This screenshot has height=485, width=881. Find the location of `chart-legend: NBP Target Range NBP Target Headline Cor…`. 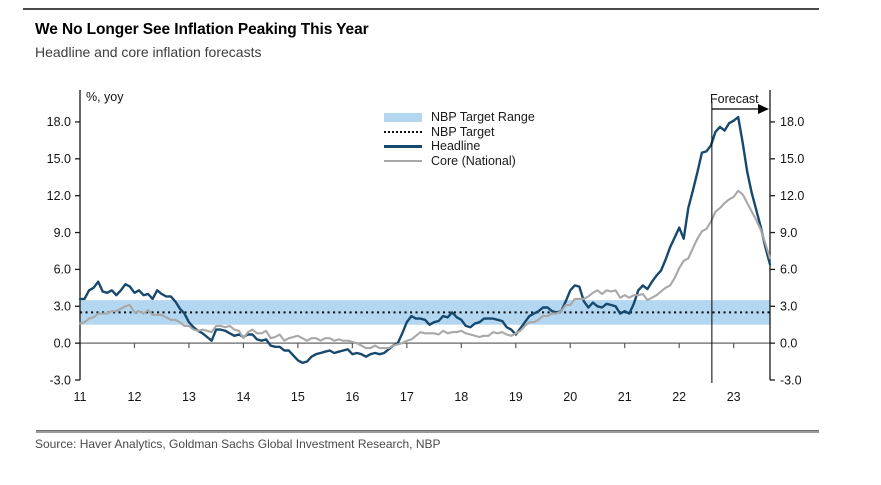

chart-legend: NBP Target Range NBP Target Headline Cor… is located at coordinates (459, 139).